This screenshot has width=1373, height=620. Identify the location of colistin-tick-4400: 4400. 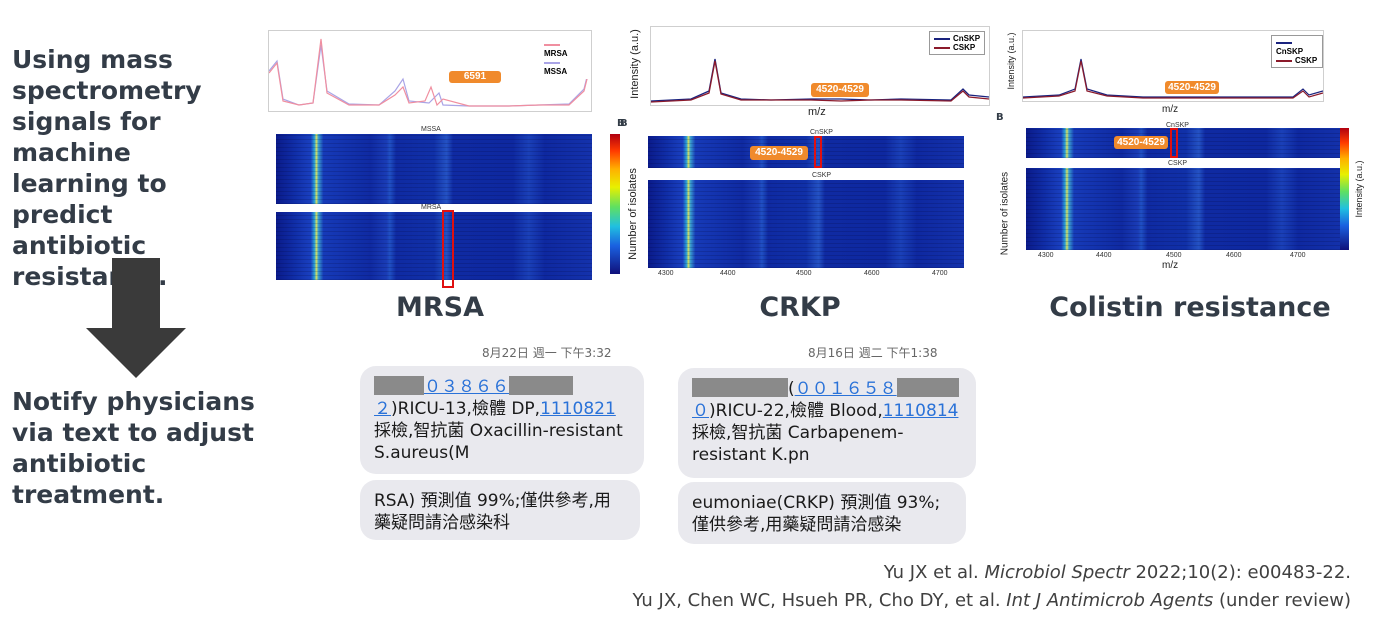
(1104, 255).